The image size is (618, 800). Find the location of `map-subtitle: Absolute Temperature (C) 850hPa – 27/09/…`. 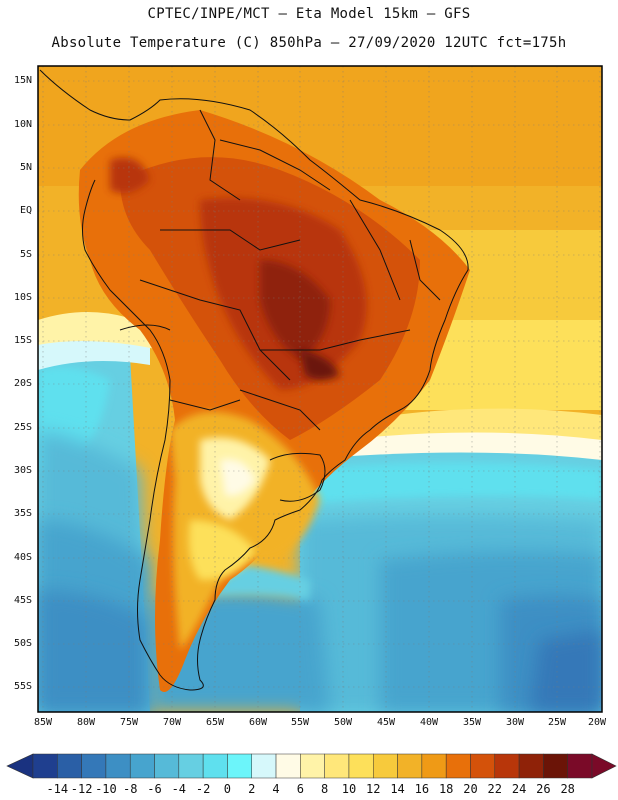

map-subtitle: Absolute Temperature (C) 850hPa – 27/09/… is located at coordinates (309, 43).